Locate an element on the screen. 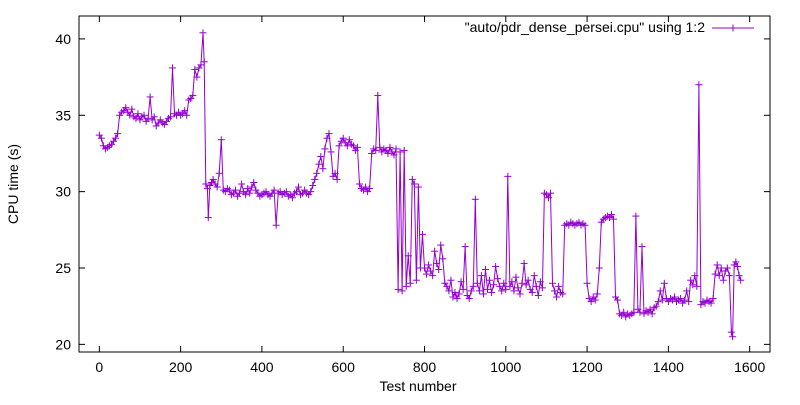 The image size is (800, 405). legend: "auto/pdr_dense_persei.cpu" using 1:2 is located at coordinates (609, 27).